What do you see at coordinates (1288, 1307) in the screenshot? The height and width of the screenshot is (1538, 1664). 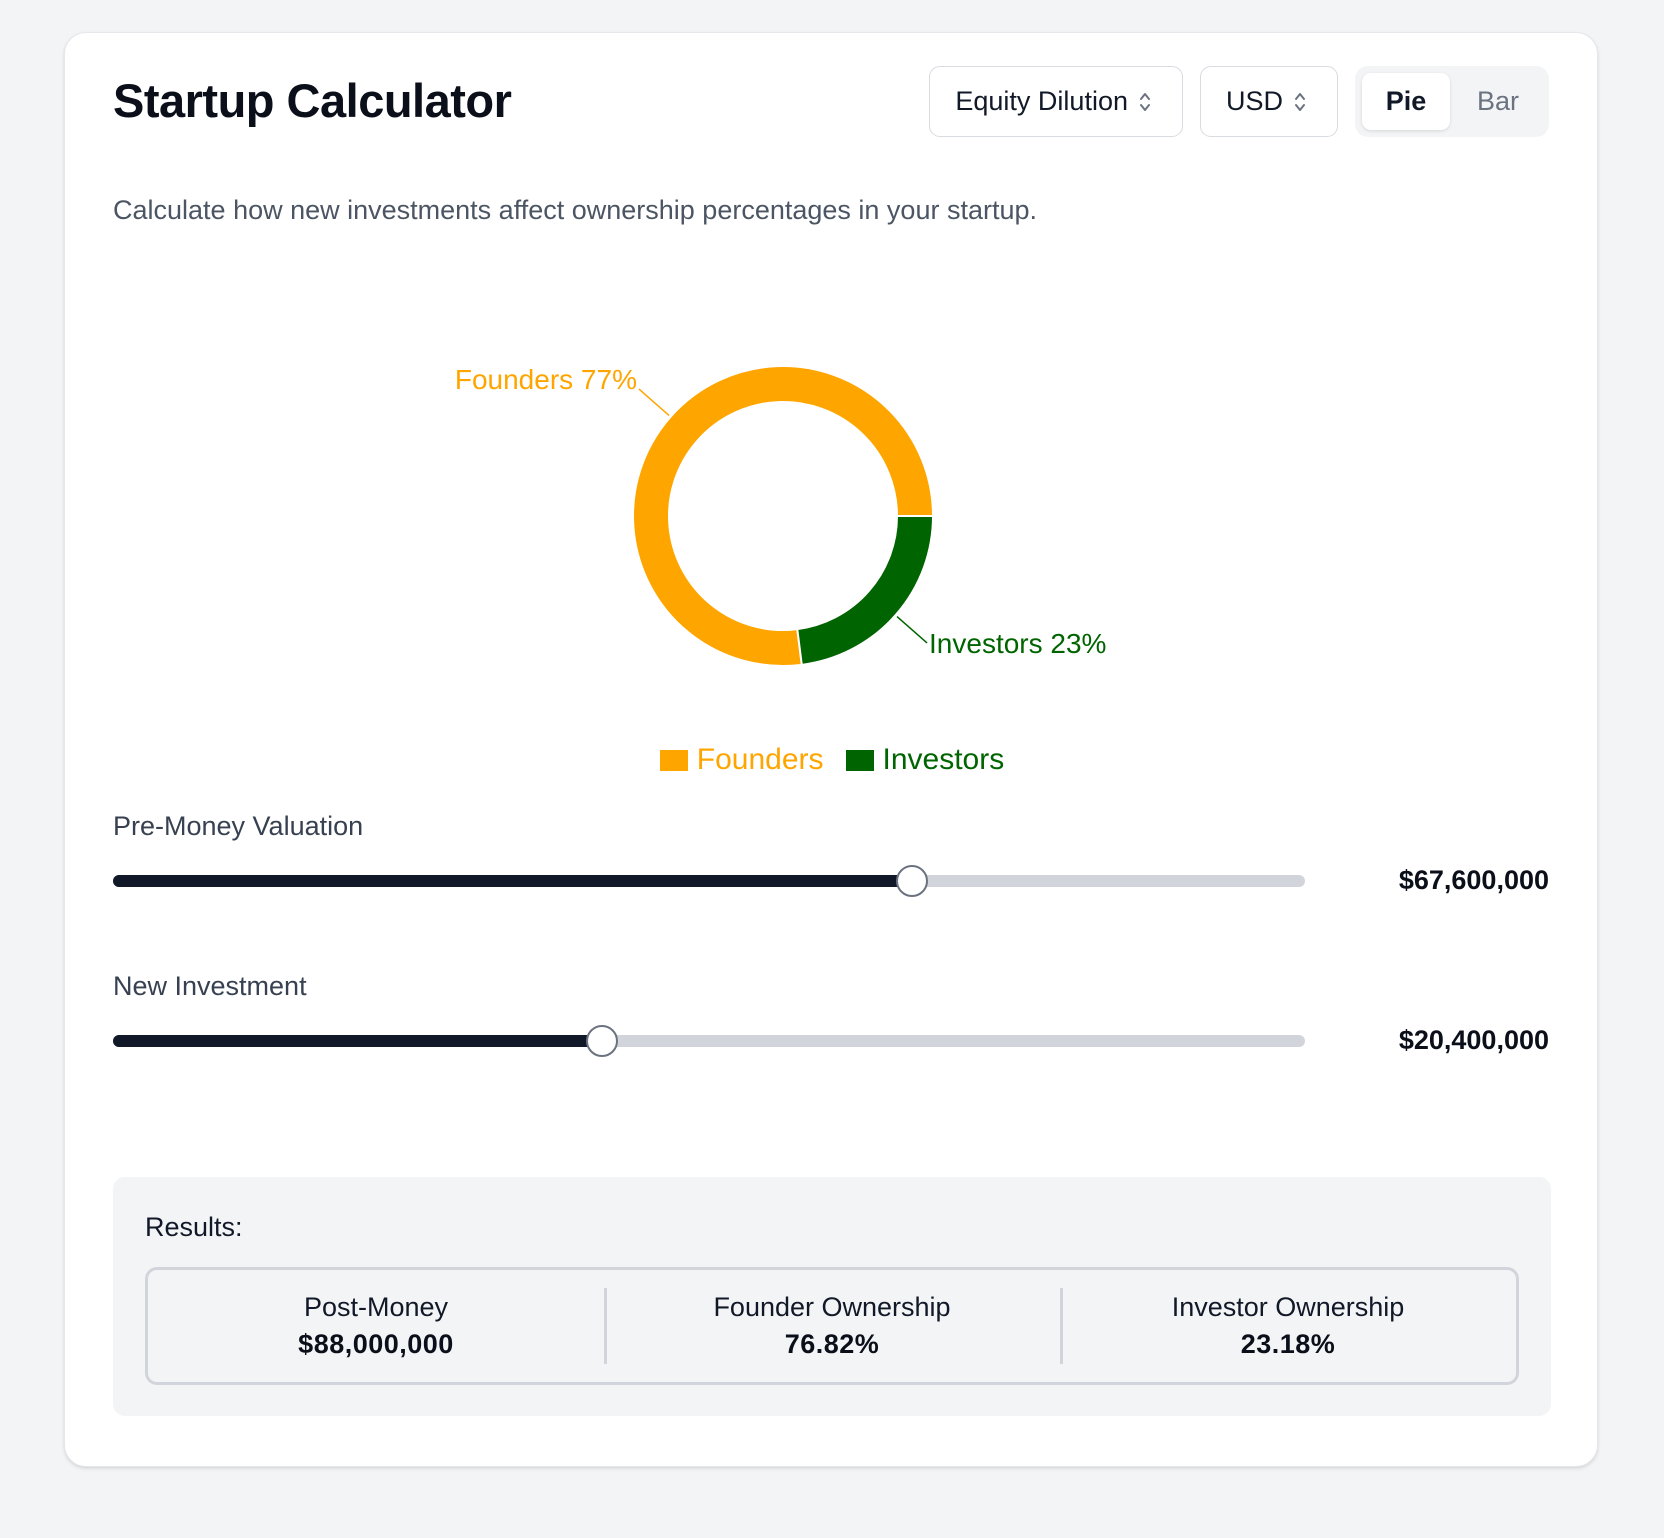 I see `investor-ownership-label: Investor Ownership` at bounding box center [1288, 1307].